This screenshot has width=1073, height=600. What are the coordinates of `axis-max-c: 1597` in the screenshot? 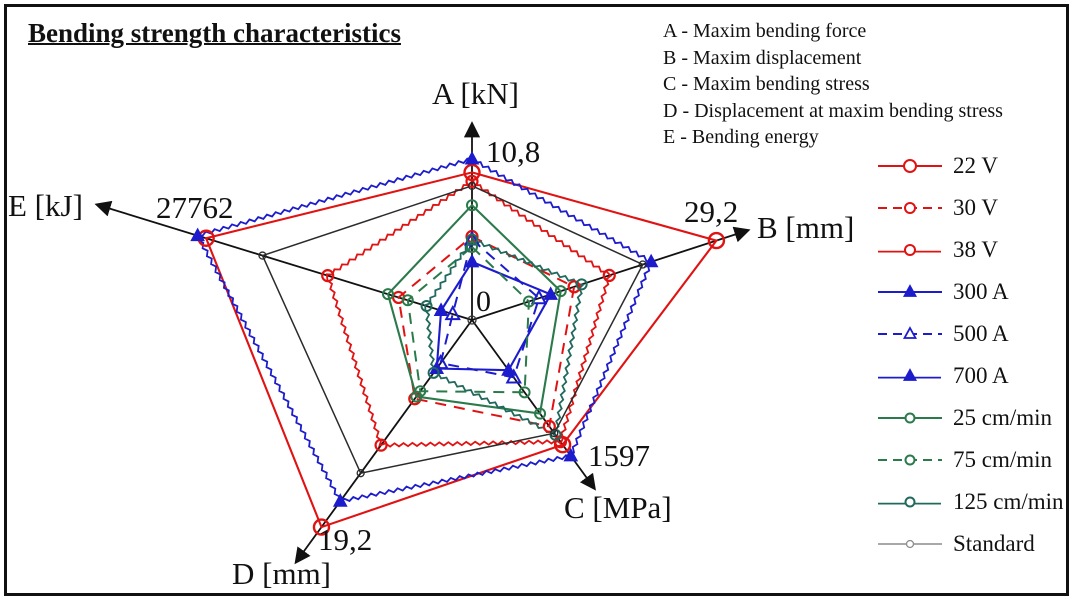 It's located at (619, 455).